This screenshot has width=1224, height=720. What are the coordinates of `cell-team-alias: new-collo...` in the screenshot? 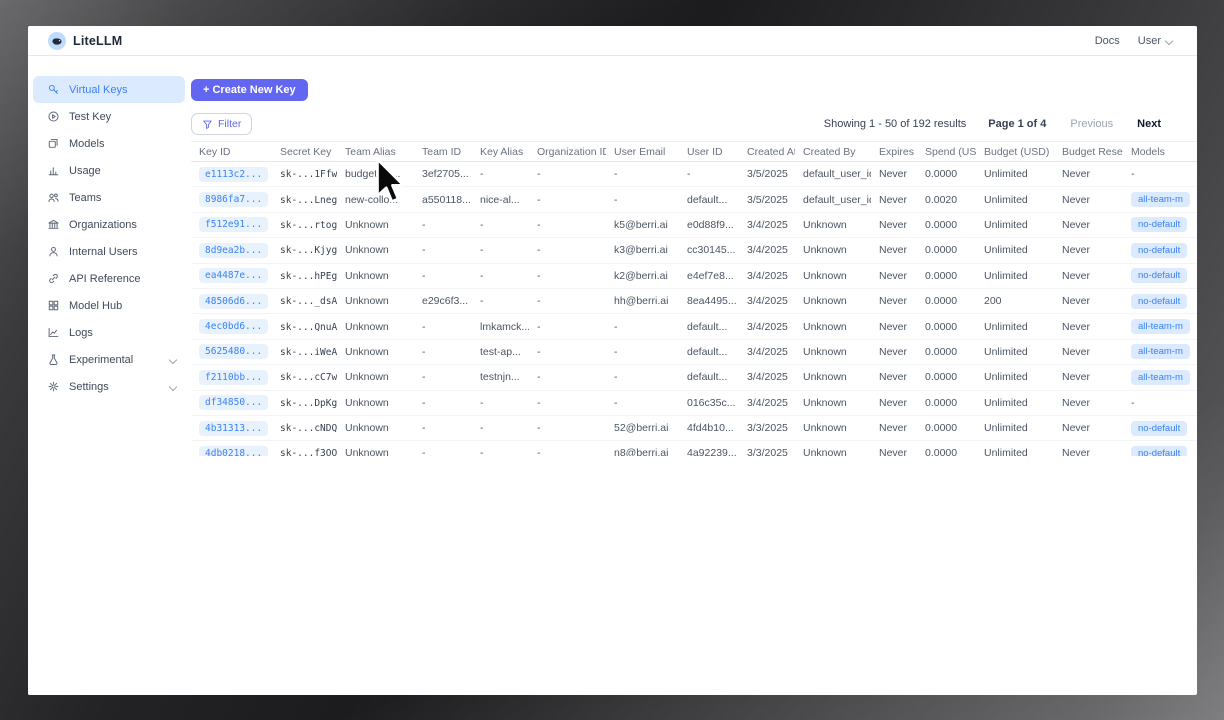 It's located at (375, 199).